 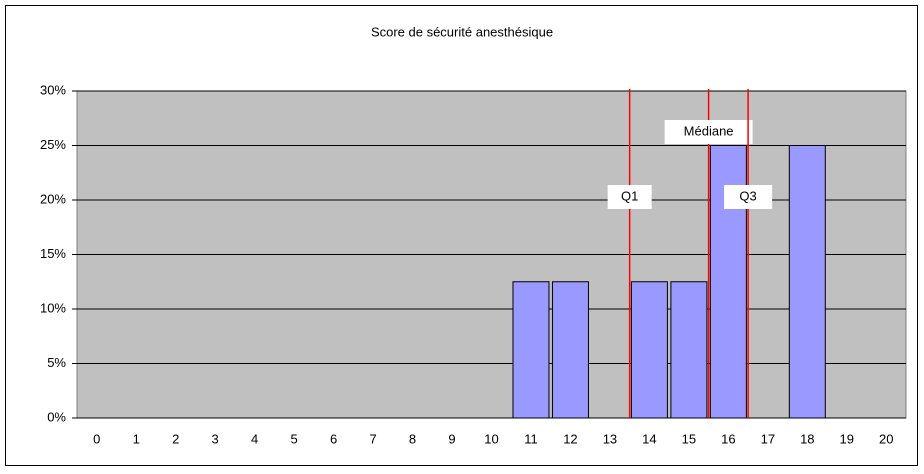 I want to click on x-tick-label: 20, so click(x=886, y=438).